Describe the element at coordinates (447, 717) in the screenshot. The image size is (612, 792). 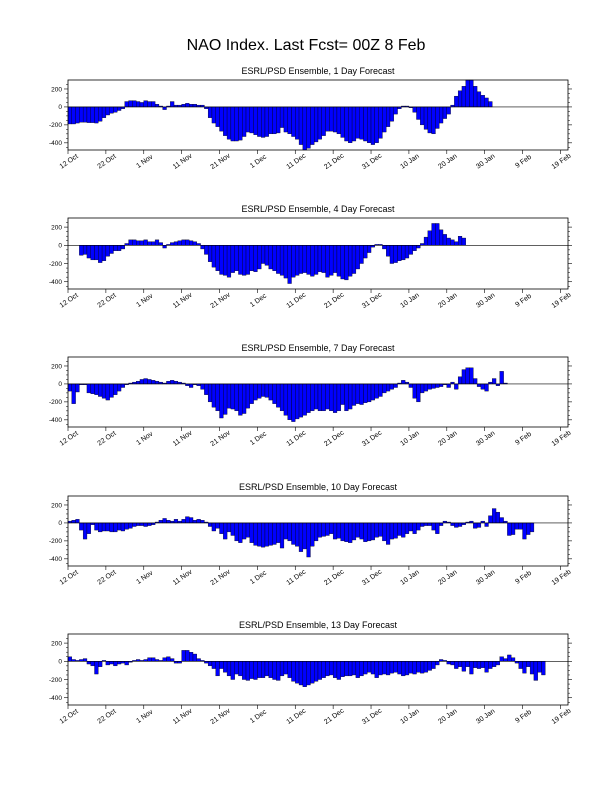
I see `x-tick-label: 20 Jan` at that location.